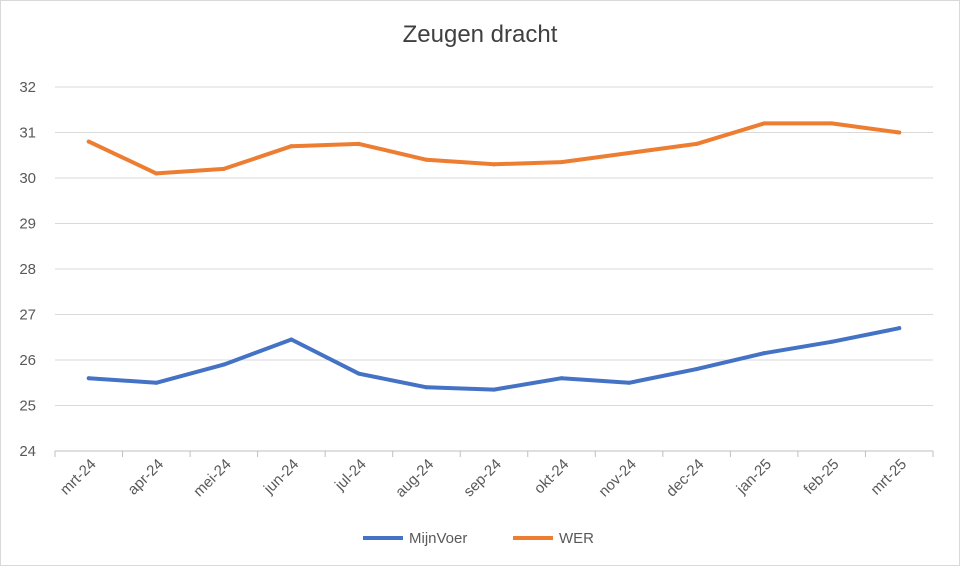  Describe the element at coordinates (576, 538) in the screenshot. I see `legend-label: WER` at that location.